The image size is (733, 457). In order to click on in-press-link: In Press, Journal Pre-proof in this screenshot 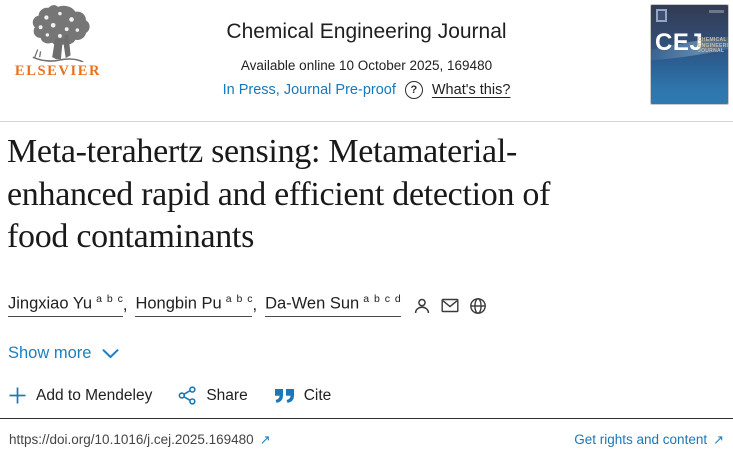, I will do `click(309, 90)`.